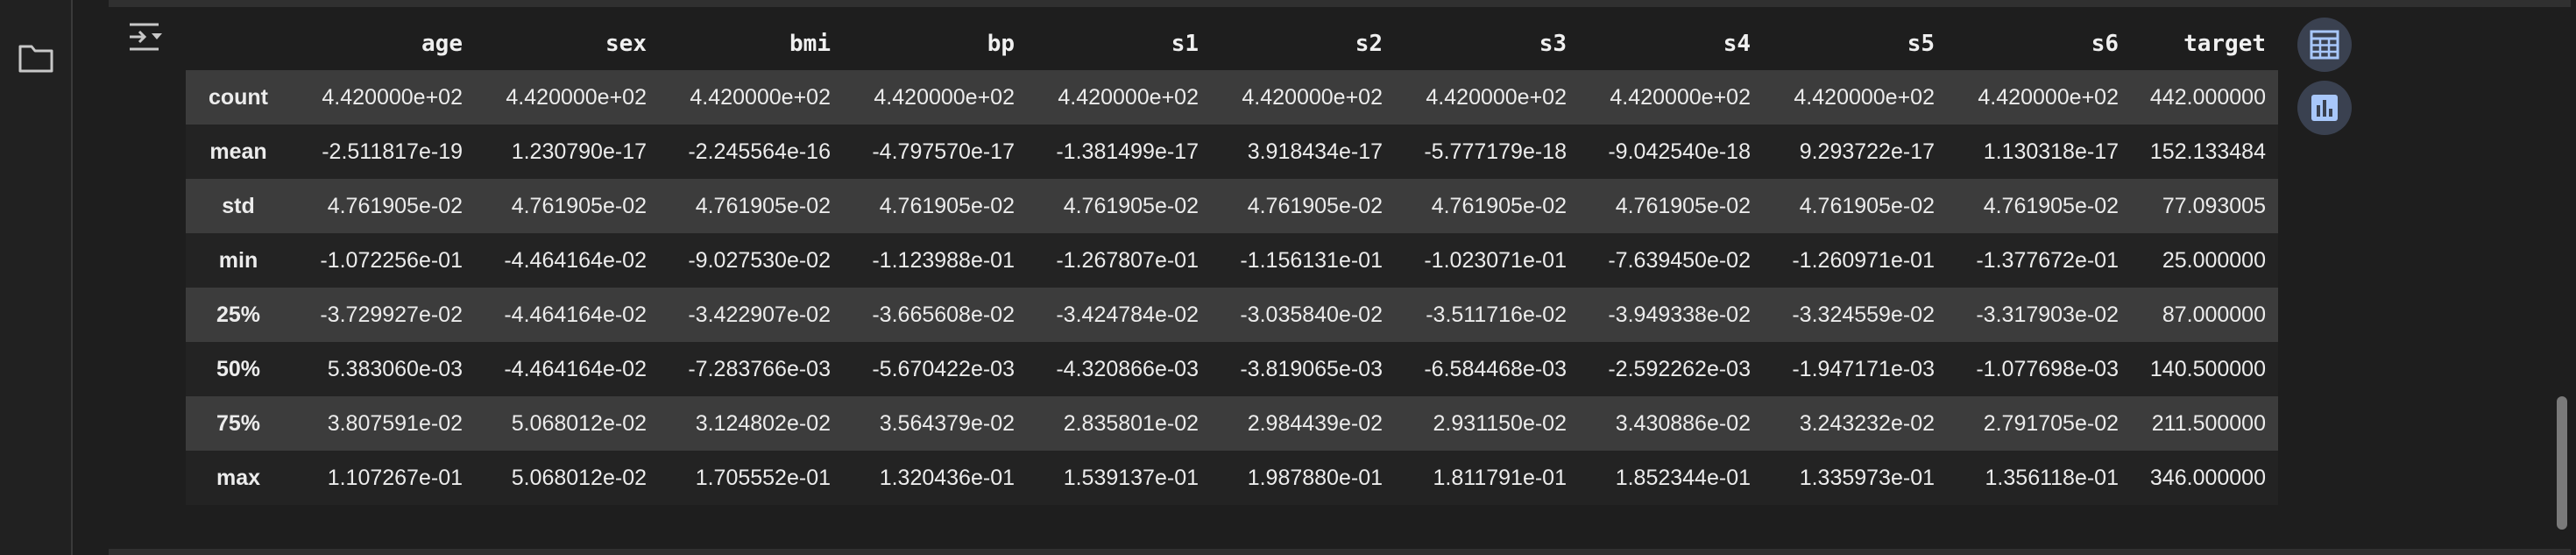  Describe the element at coordinates (238, 151) in the screenshot. I see `row-label: mean` at that location.